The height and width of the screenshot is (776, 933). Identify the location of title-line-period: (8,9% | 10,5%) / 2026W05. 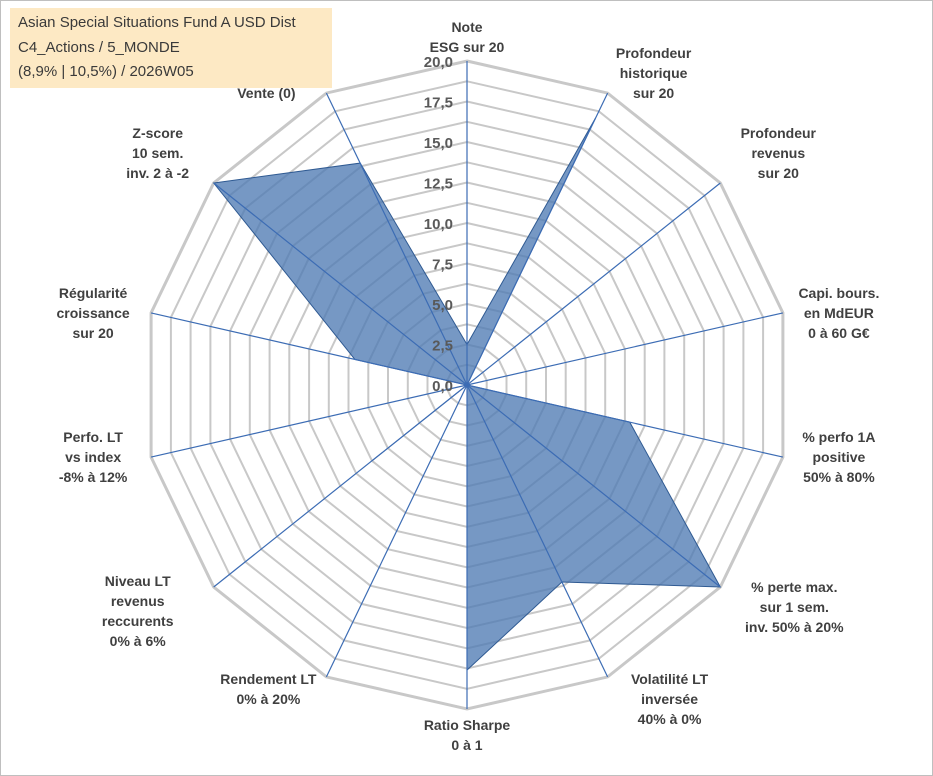
(106, 71).